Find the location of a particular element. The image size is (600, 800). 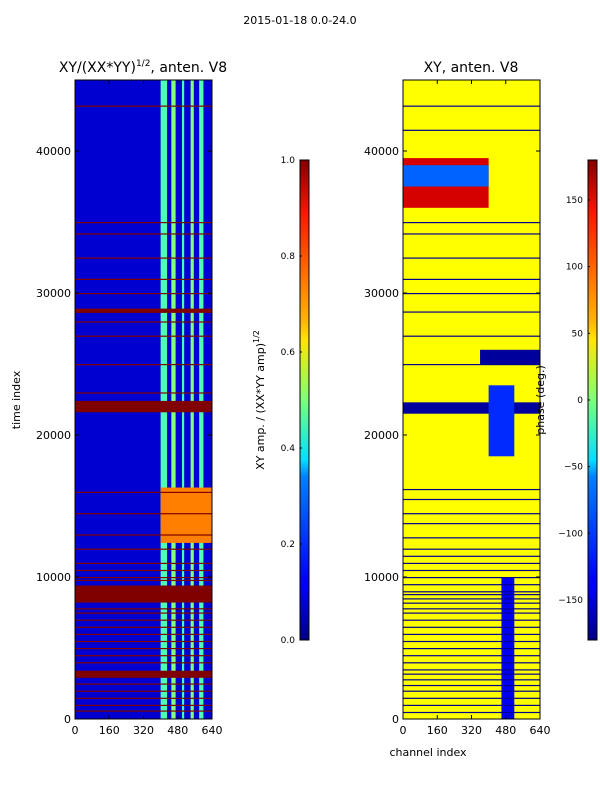

colorbar1-tick-label: 0.0 is located at coordinates (288, 641).